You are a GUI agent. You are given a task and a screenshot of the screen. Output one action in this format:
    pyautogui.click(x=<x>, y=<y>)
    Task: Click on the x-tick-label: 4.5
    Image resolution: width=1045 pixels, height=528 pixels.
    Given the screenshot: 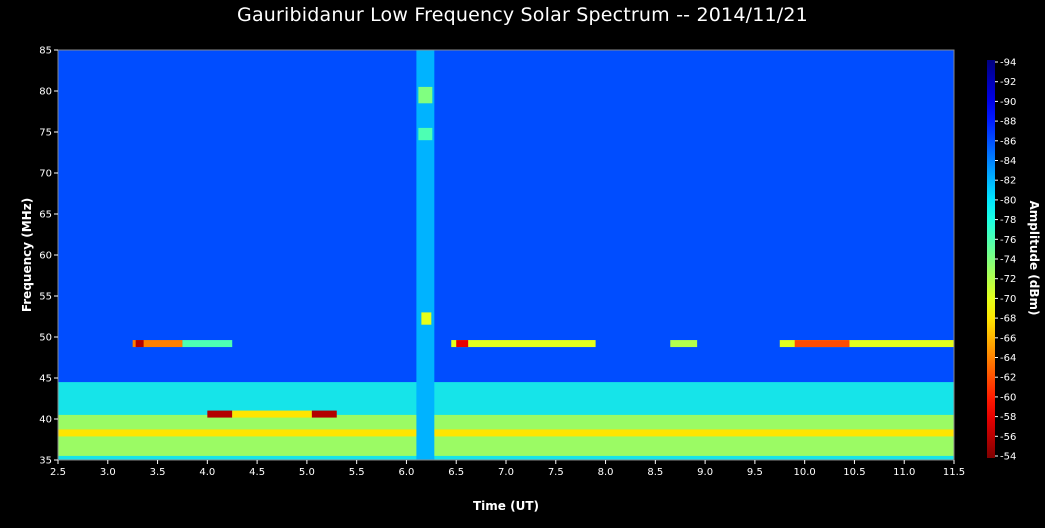 What is the action you would take?
    pyautogui.click(x=257, y=472)
    